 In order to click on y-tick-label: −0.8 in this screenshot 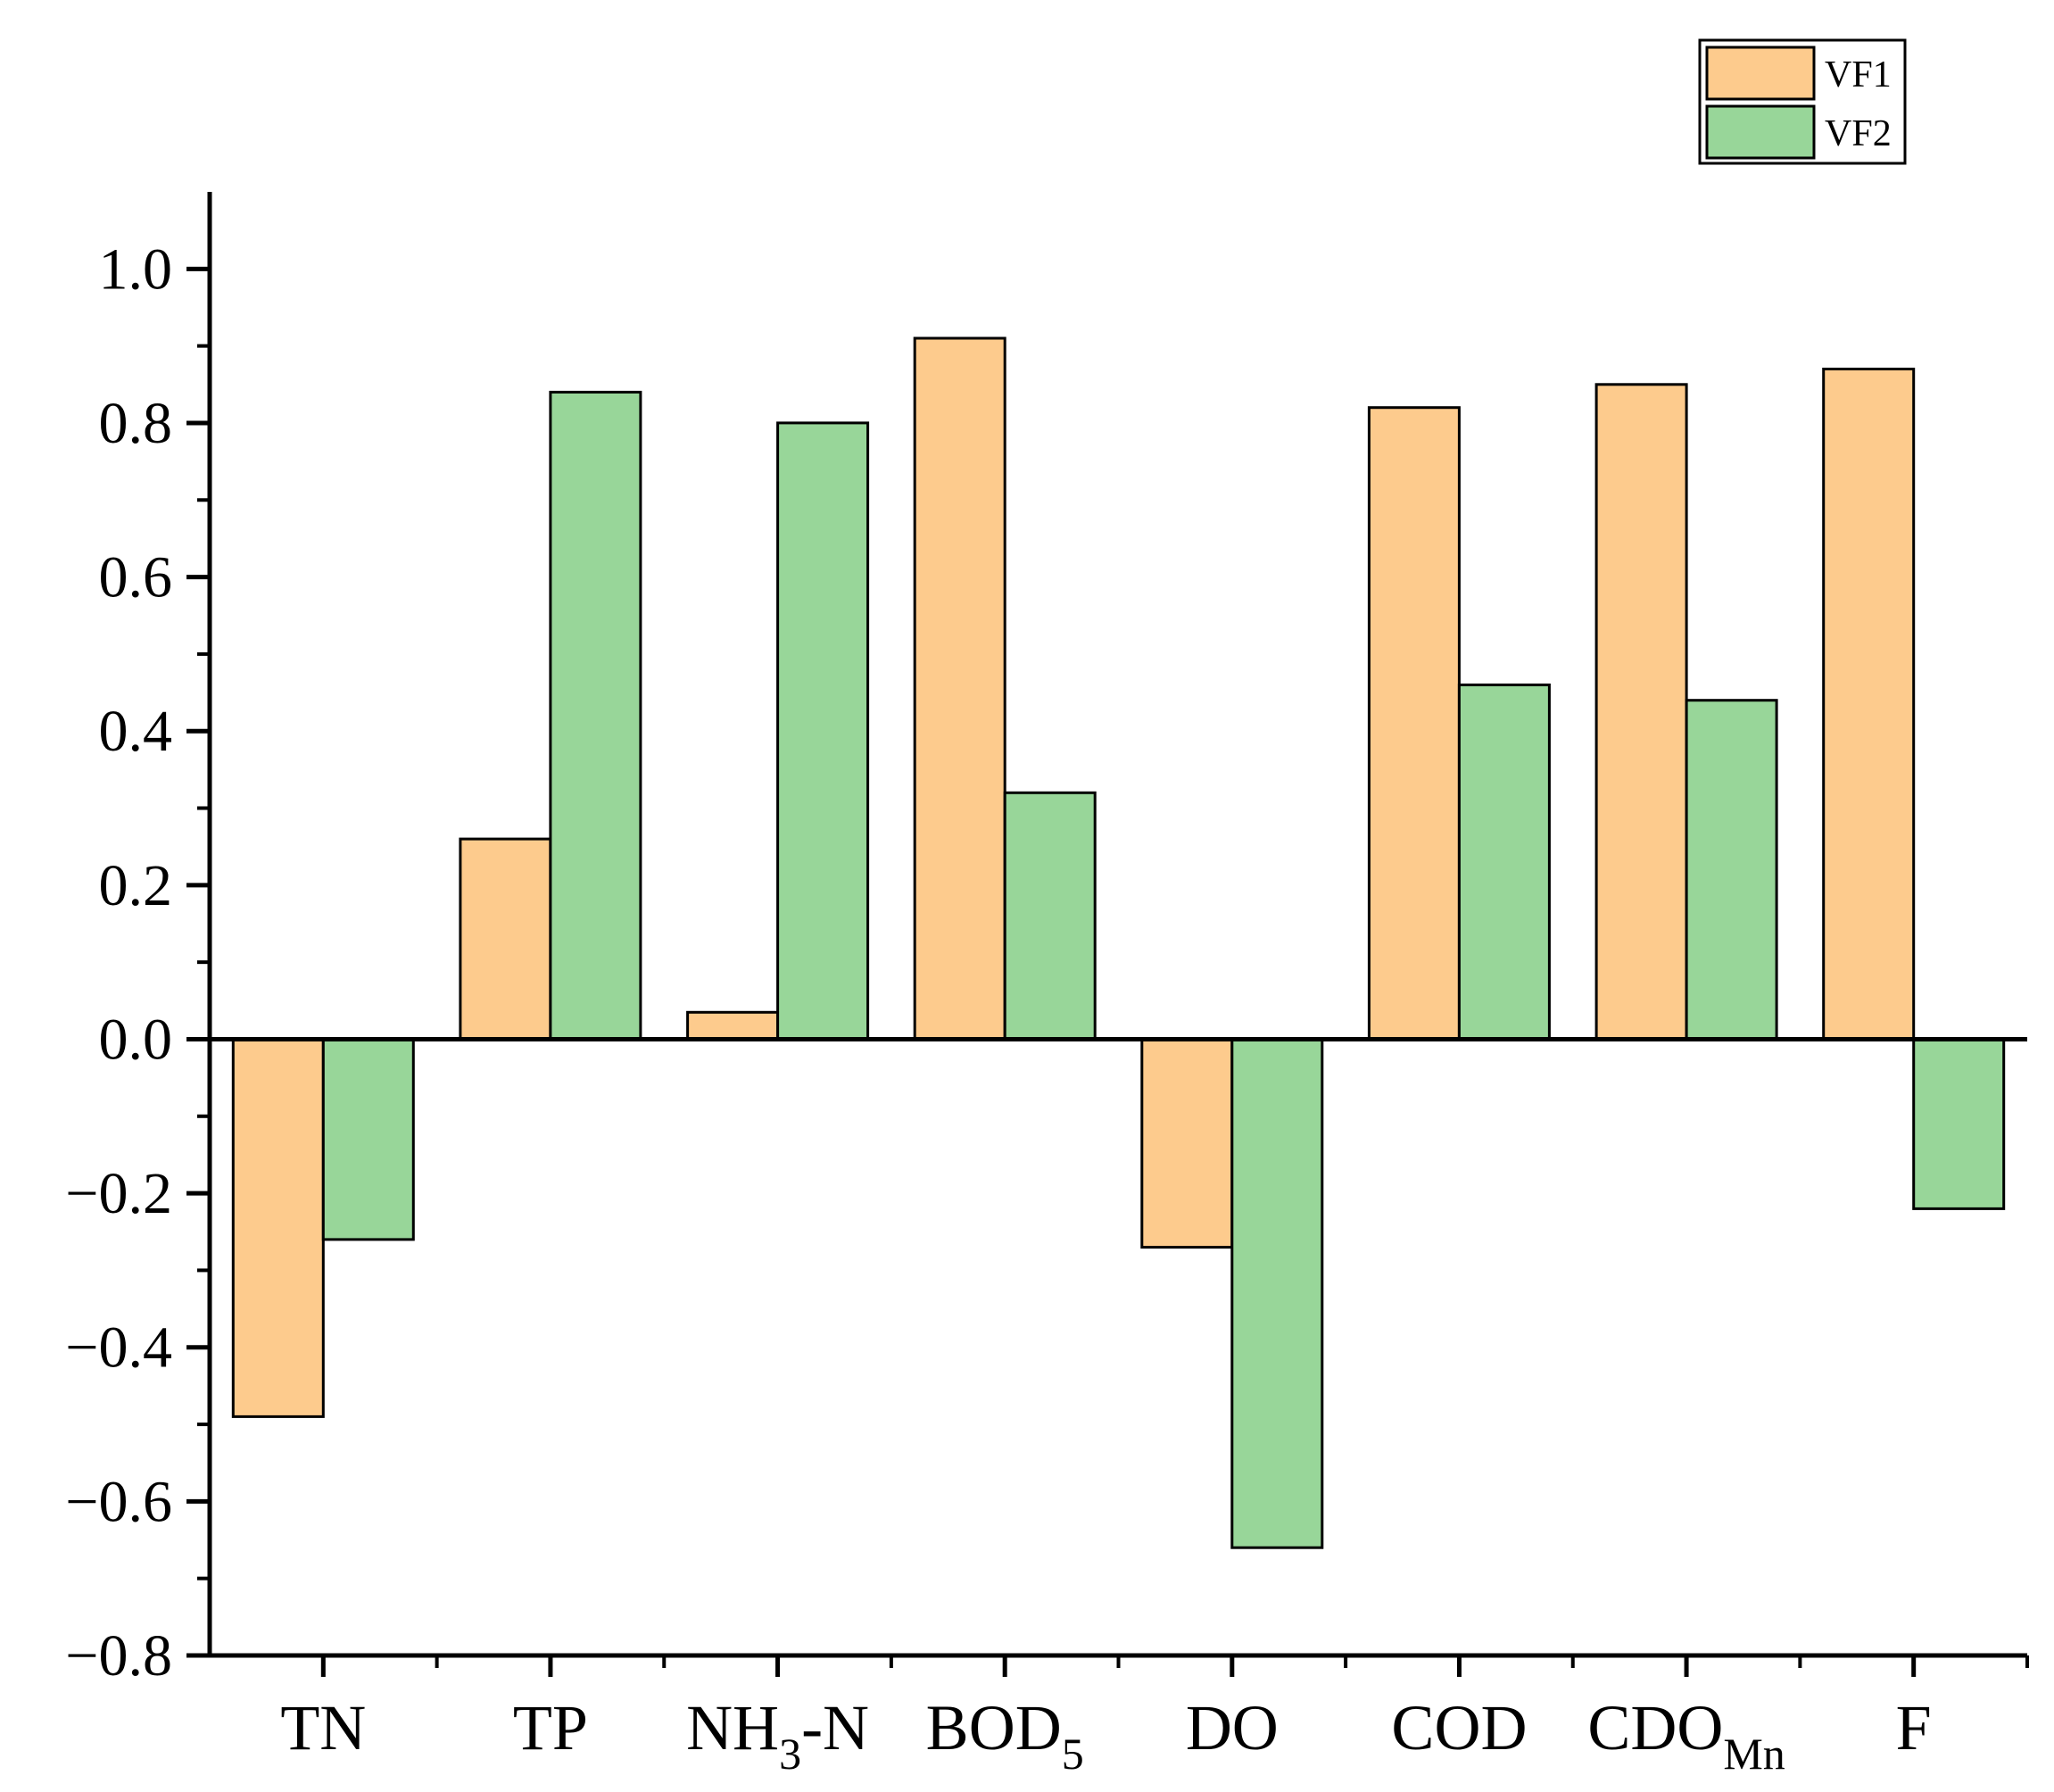, I will do `click(119, 1655)`.